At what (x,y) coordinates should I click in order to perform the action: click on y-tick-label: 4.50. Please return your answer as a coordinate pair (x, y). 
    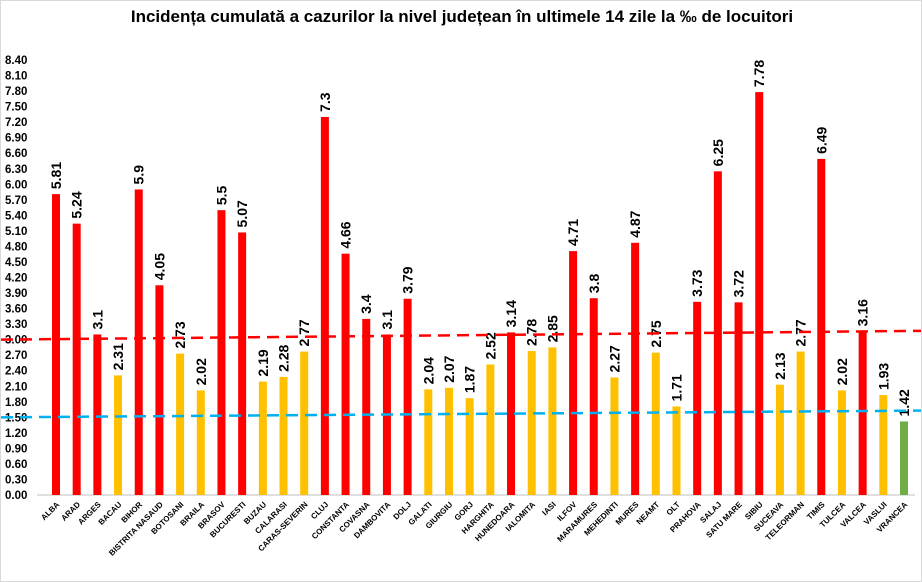
    Looking at the image, I should click on (16, 263).